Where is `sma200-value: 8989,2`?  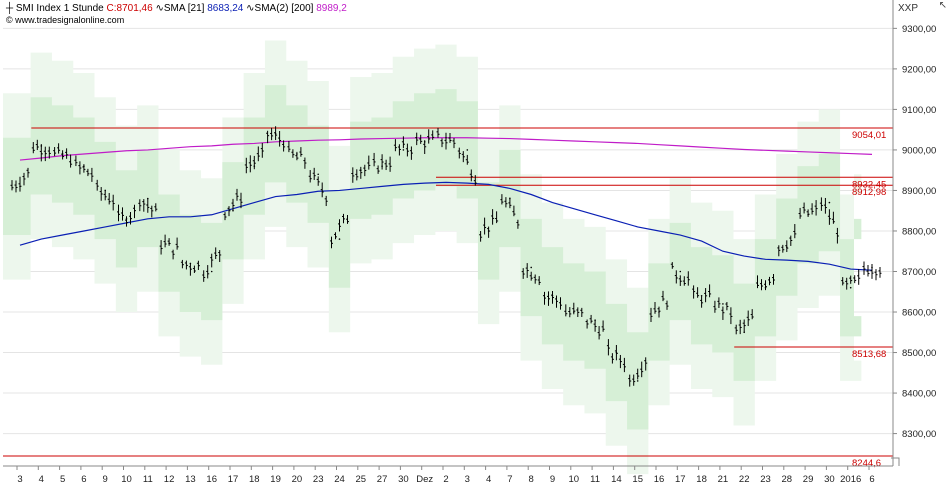
sma200-value: 8989,2 is located at coordinates (331, 8).